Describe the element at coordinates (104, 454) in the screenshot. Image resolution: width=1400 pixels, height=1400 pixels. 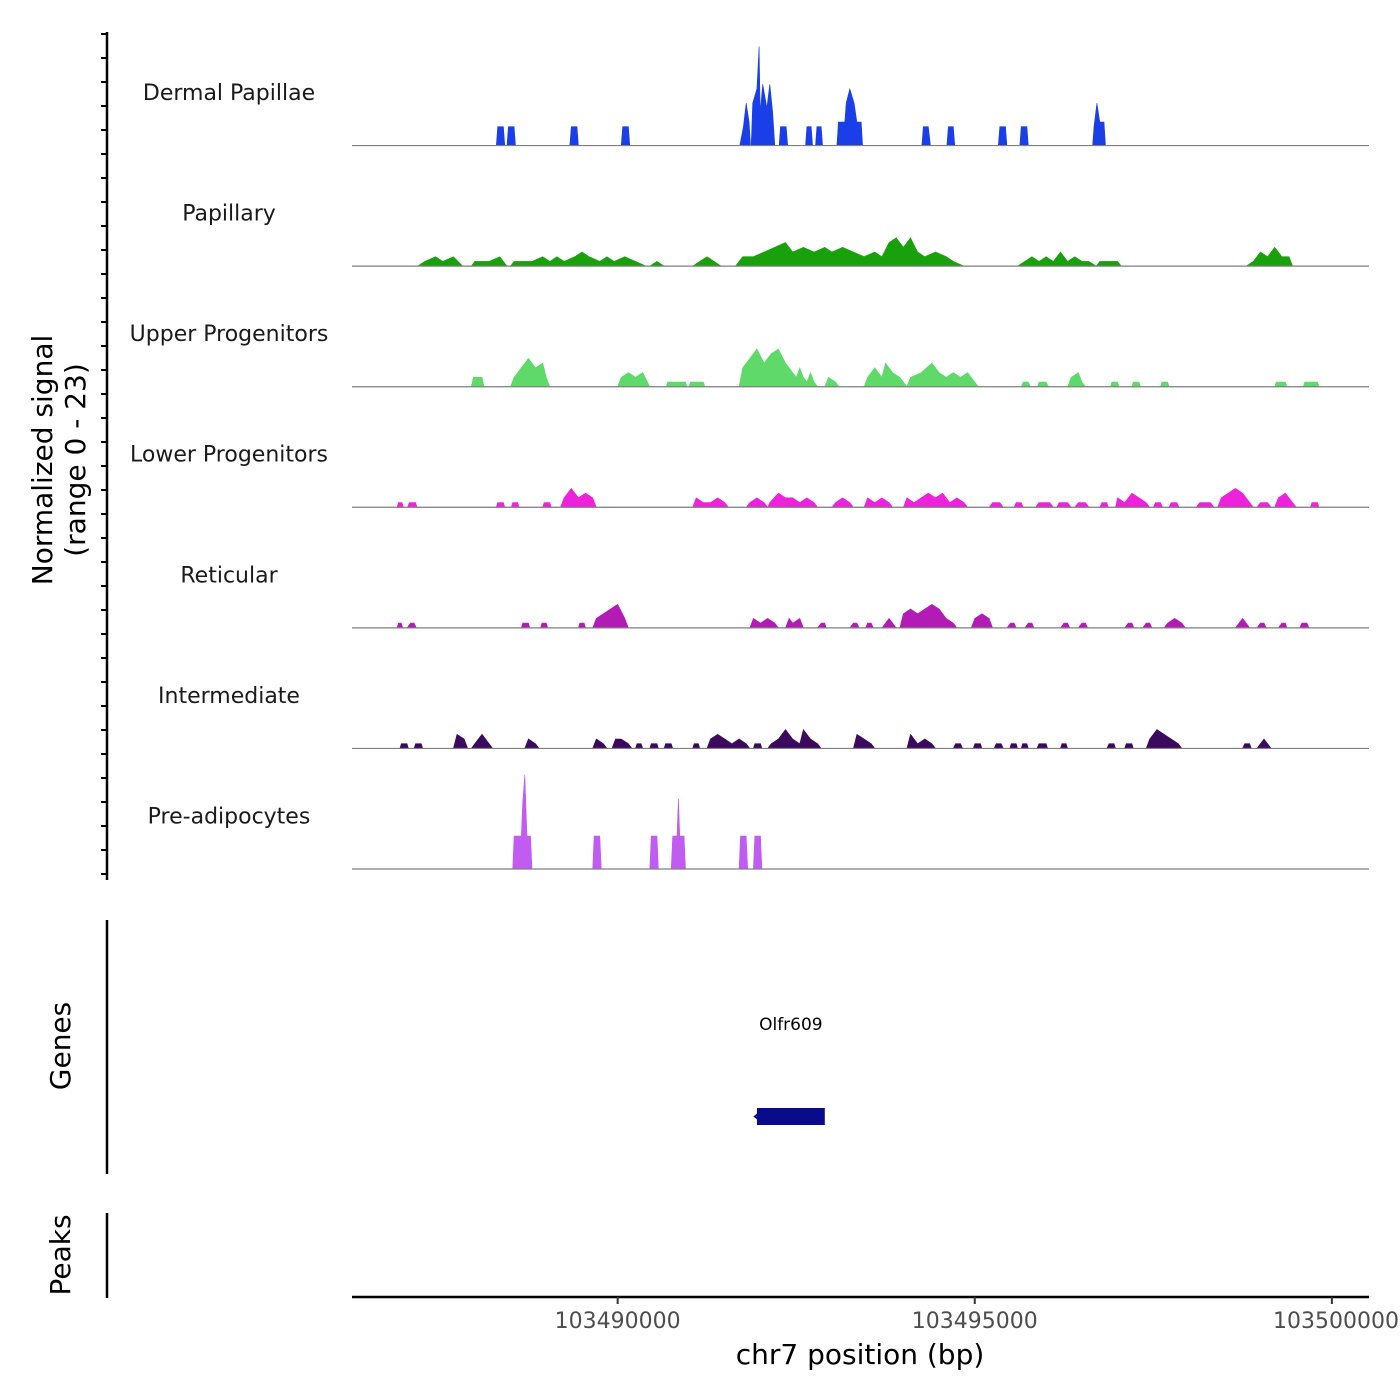
I see `coverage-y-axis-ticks` at that location.